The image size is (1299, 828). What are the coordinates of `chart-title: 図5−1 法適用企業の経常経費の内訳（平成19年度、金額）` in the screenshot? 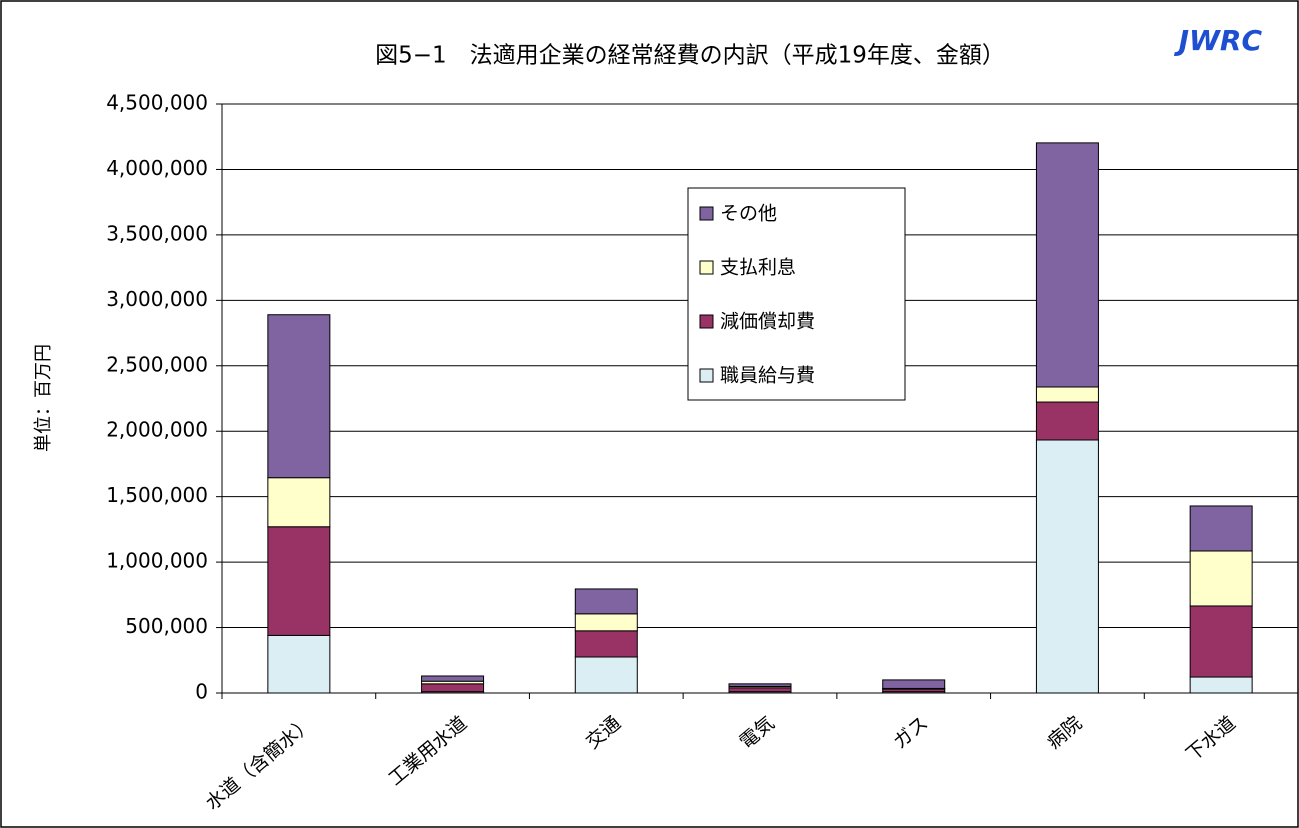 It's located at (690, 56).